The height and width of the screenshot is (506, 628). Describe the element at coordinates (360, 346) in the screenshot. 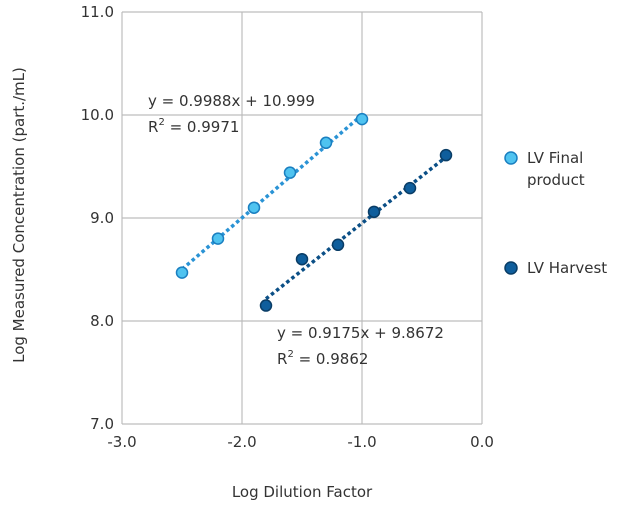

I see `equation-harvest: y = 0.9175x + 9.8672 R2 = 0.9862` at that location.